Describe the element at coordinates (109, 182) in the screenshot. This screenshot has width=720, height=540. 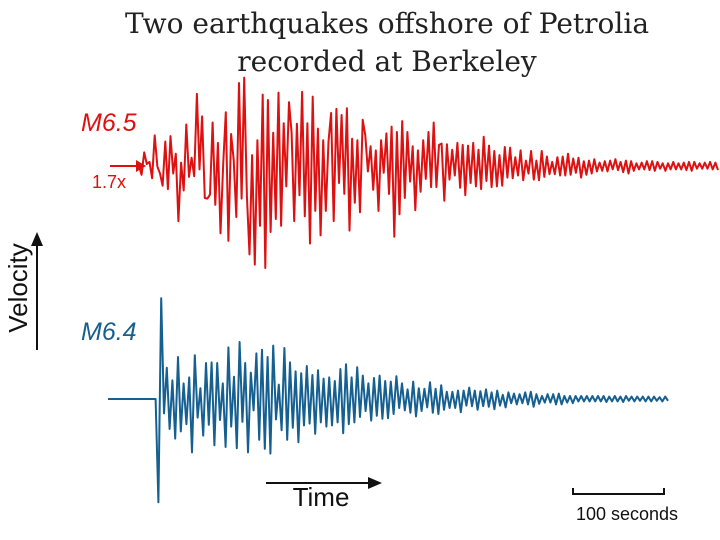
I see `scale-factor-label: 1.7x` at that location.